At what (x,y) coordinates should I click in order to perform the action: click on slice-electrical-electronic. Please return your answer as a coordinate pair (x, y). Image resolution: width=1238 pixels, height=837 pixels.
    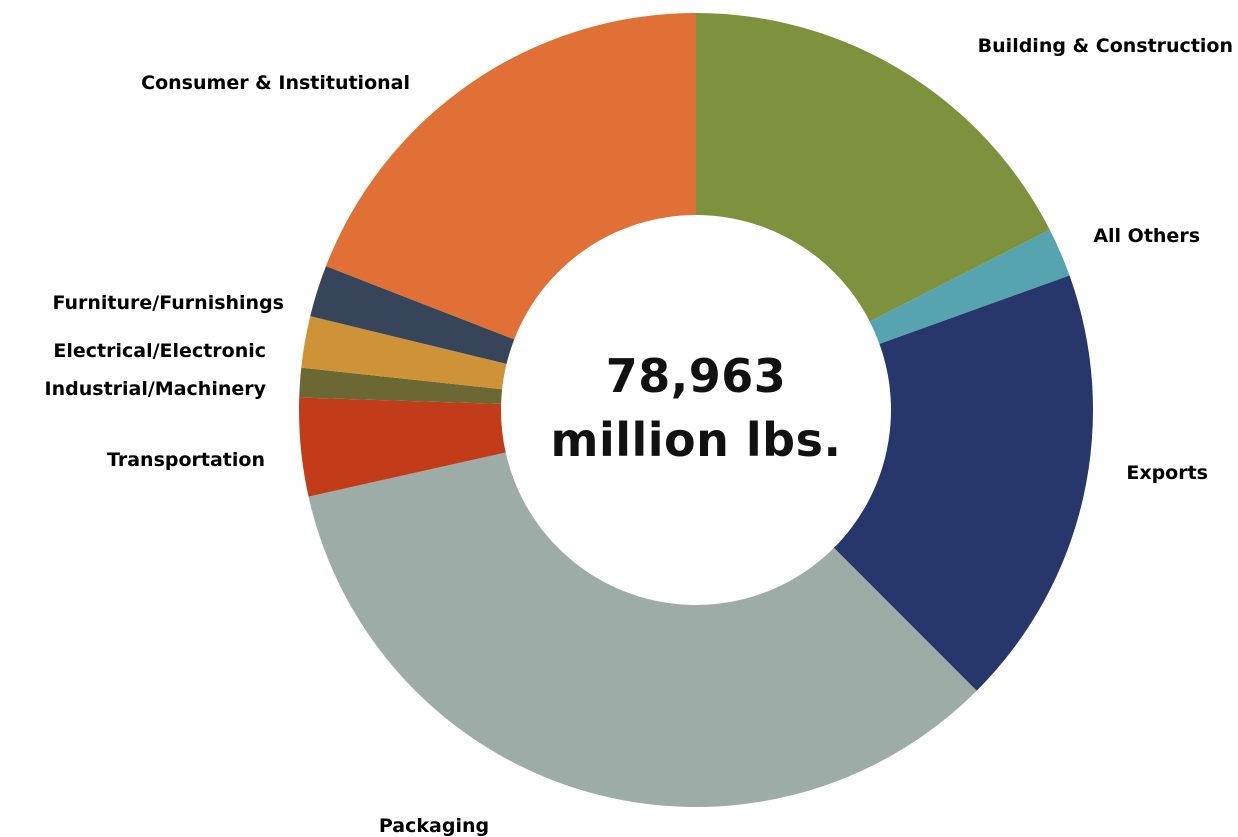
    Looking at the image, I should click on (404, 353).